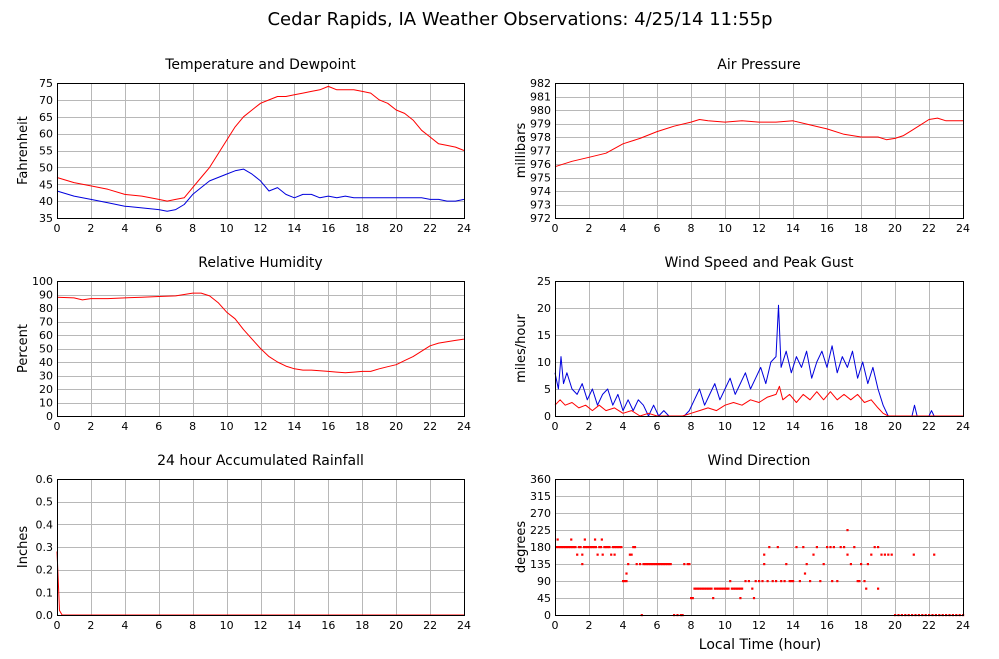 The width and height of the screenshot is (999, 659). What do you see at coordinates (46, 349) in the screenshot?
I see `y-tick-label: 50` at bounding box center [46, 349].